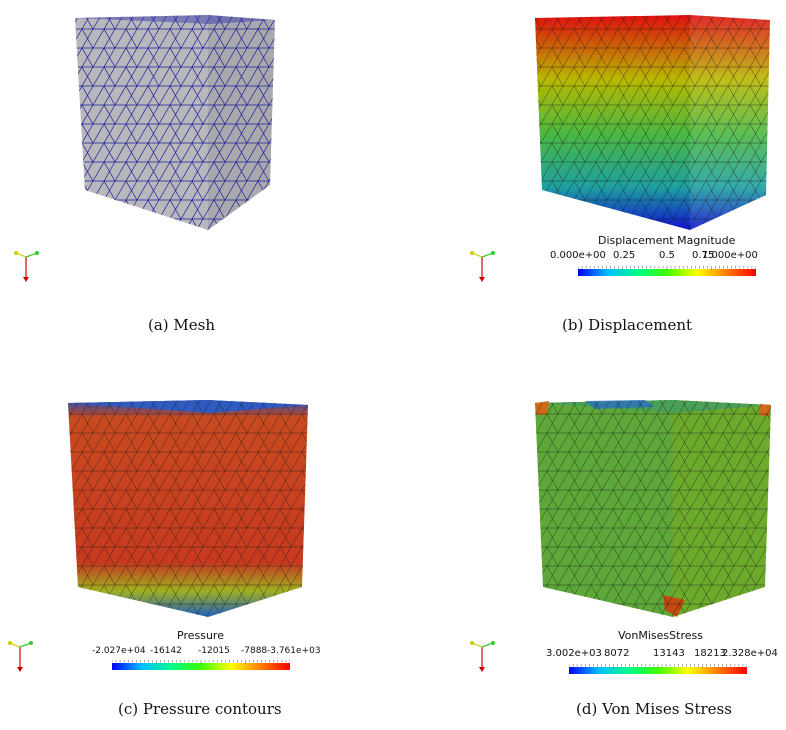 This screenshot has width=786, height=730. What do you see at coordinates (624, 255) in the screenshot?
I see `tick-label: 0.25` at bounding box center [624, 255].